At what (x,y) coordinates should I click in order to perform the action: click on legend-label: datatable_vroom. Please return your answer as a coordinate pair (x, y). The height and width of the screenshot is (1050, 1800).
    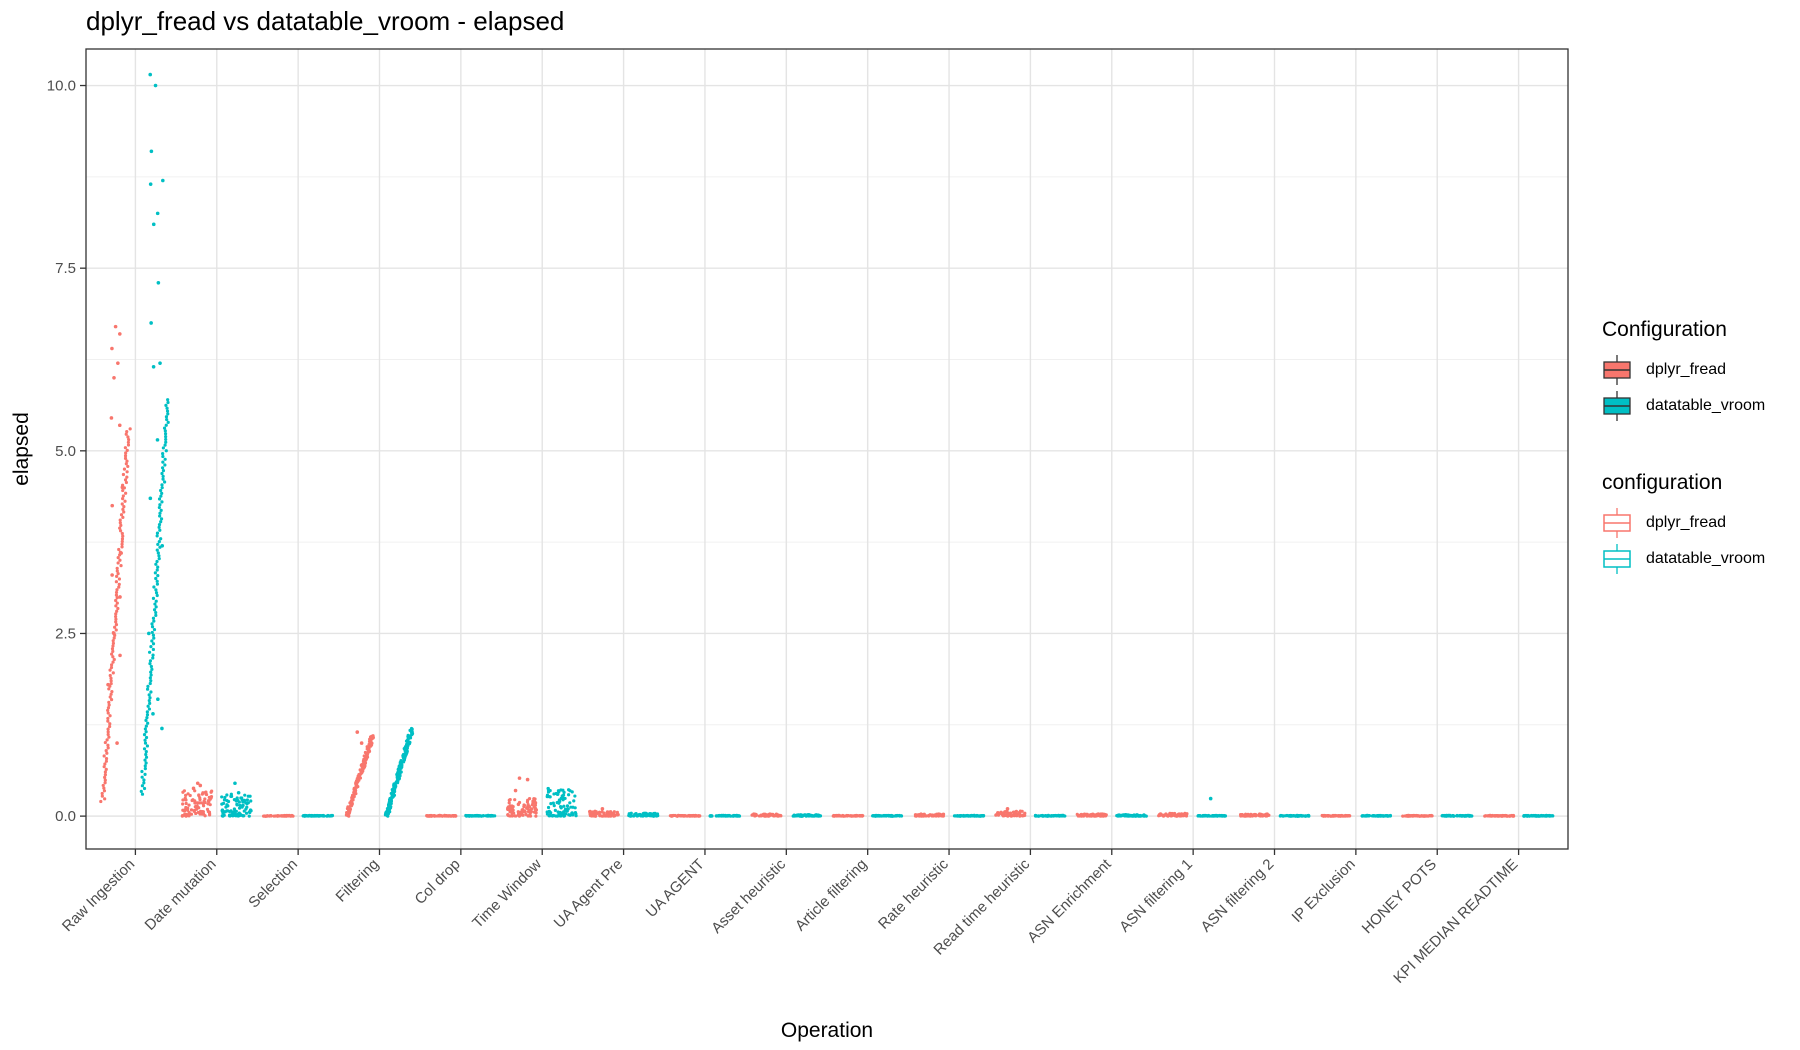
    Looking at the image, I should click on (1706, 558).